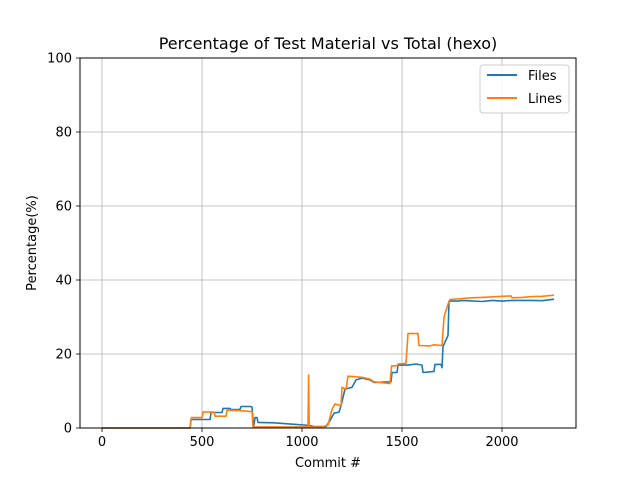  What do you see at coordinates (68, 429) in the screenshot?
I see `y-tick-label: 0` at bounding box center [68, 429].